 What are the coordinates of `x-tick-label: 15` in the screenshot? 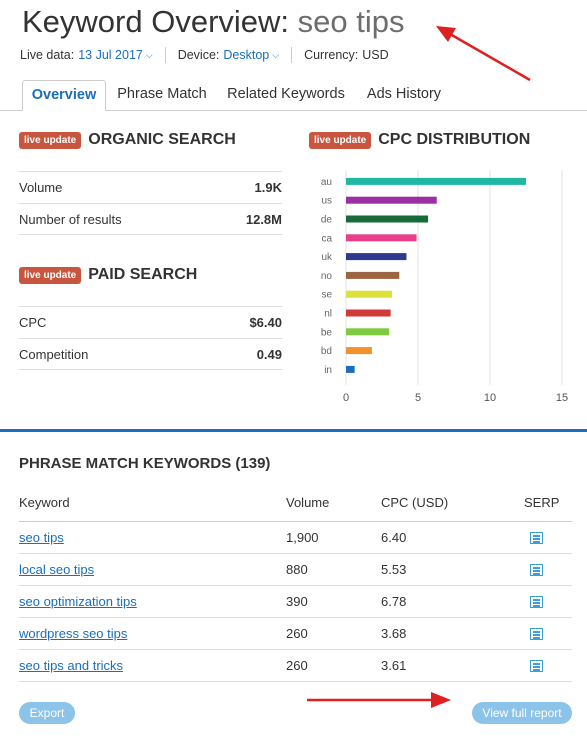 It's located at (562, 398).